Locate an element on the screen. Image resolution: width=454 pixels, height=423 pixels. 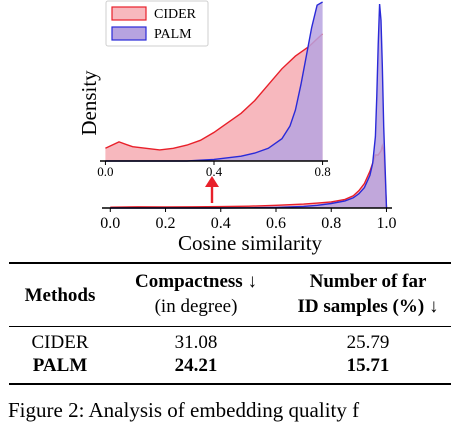
main-tick-label: 0.0 is located at coordinates (110, 223).